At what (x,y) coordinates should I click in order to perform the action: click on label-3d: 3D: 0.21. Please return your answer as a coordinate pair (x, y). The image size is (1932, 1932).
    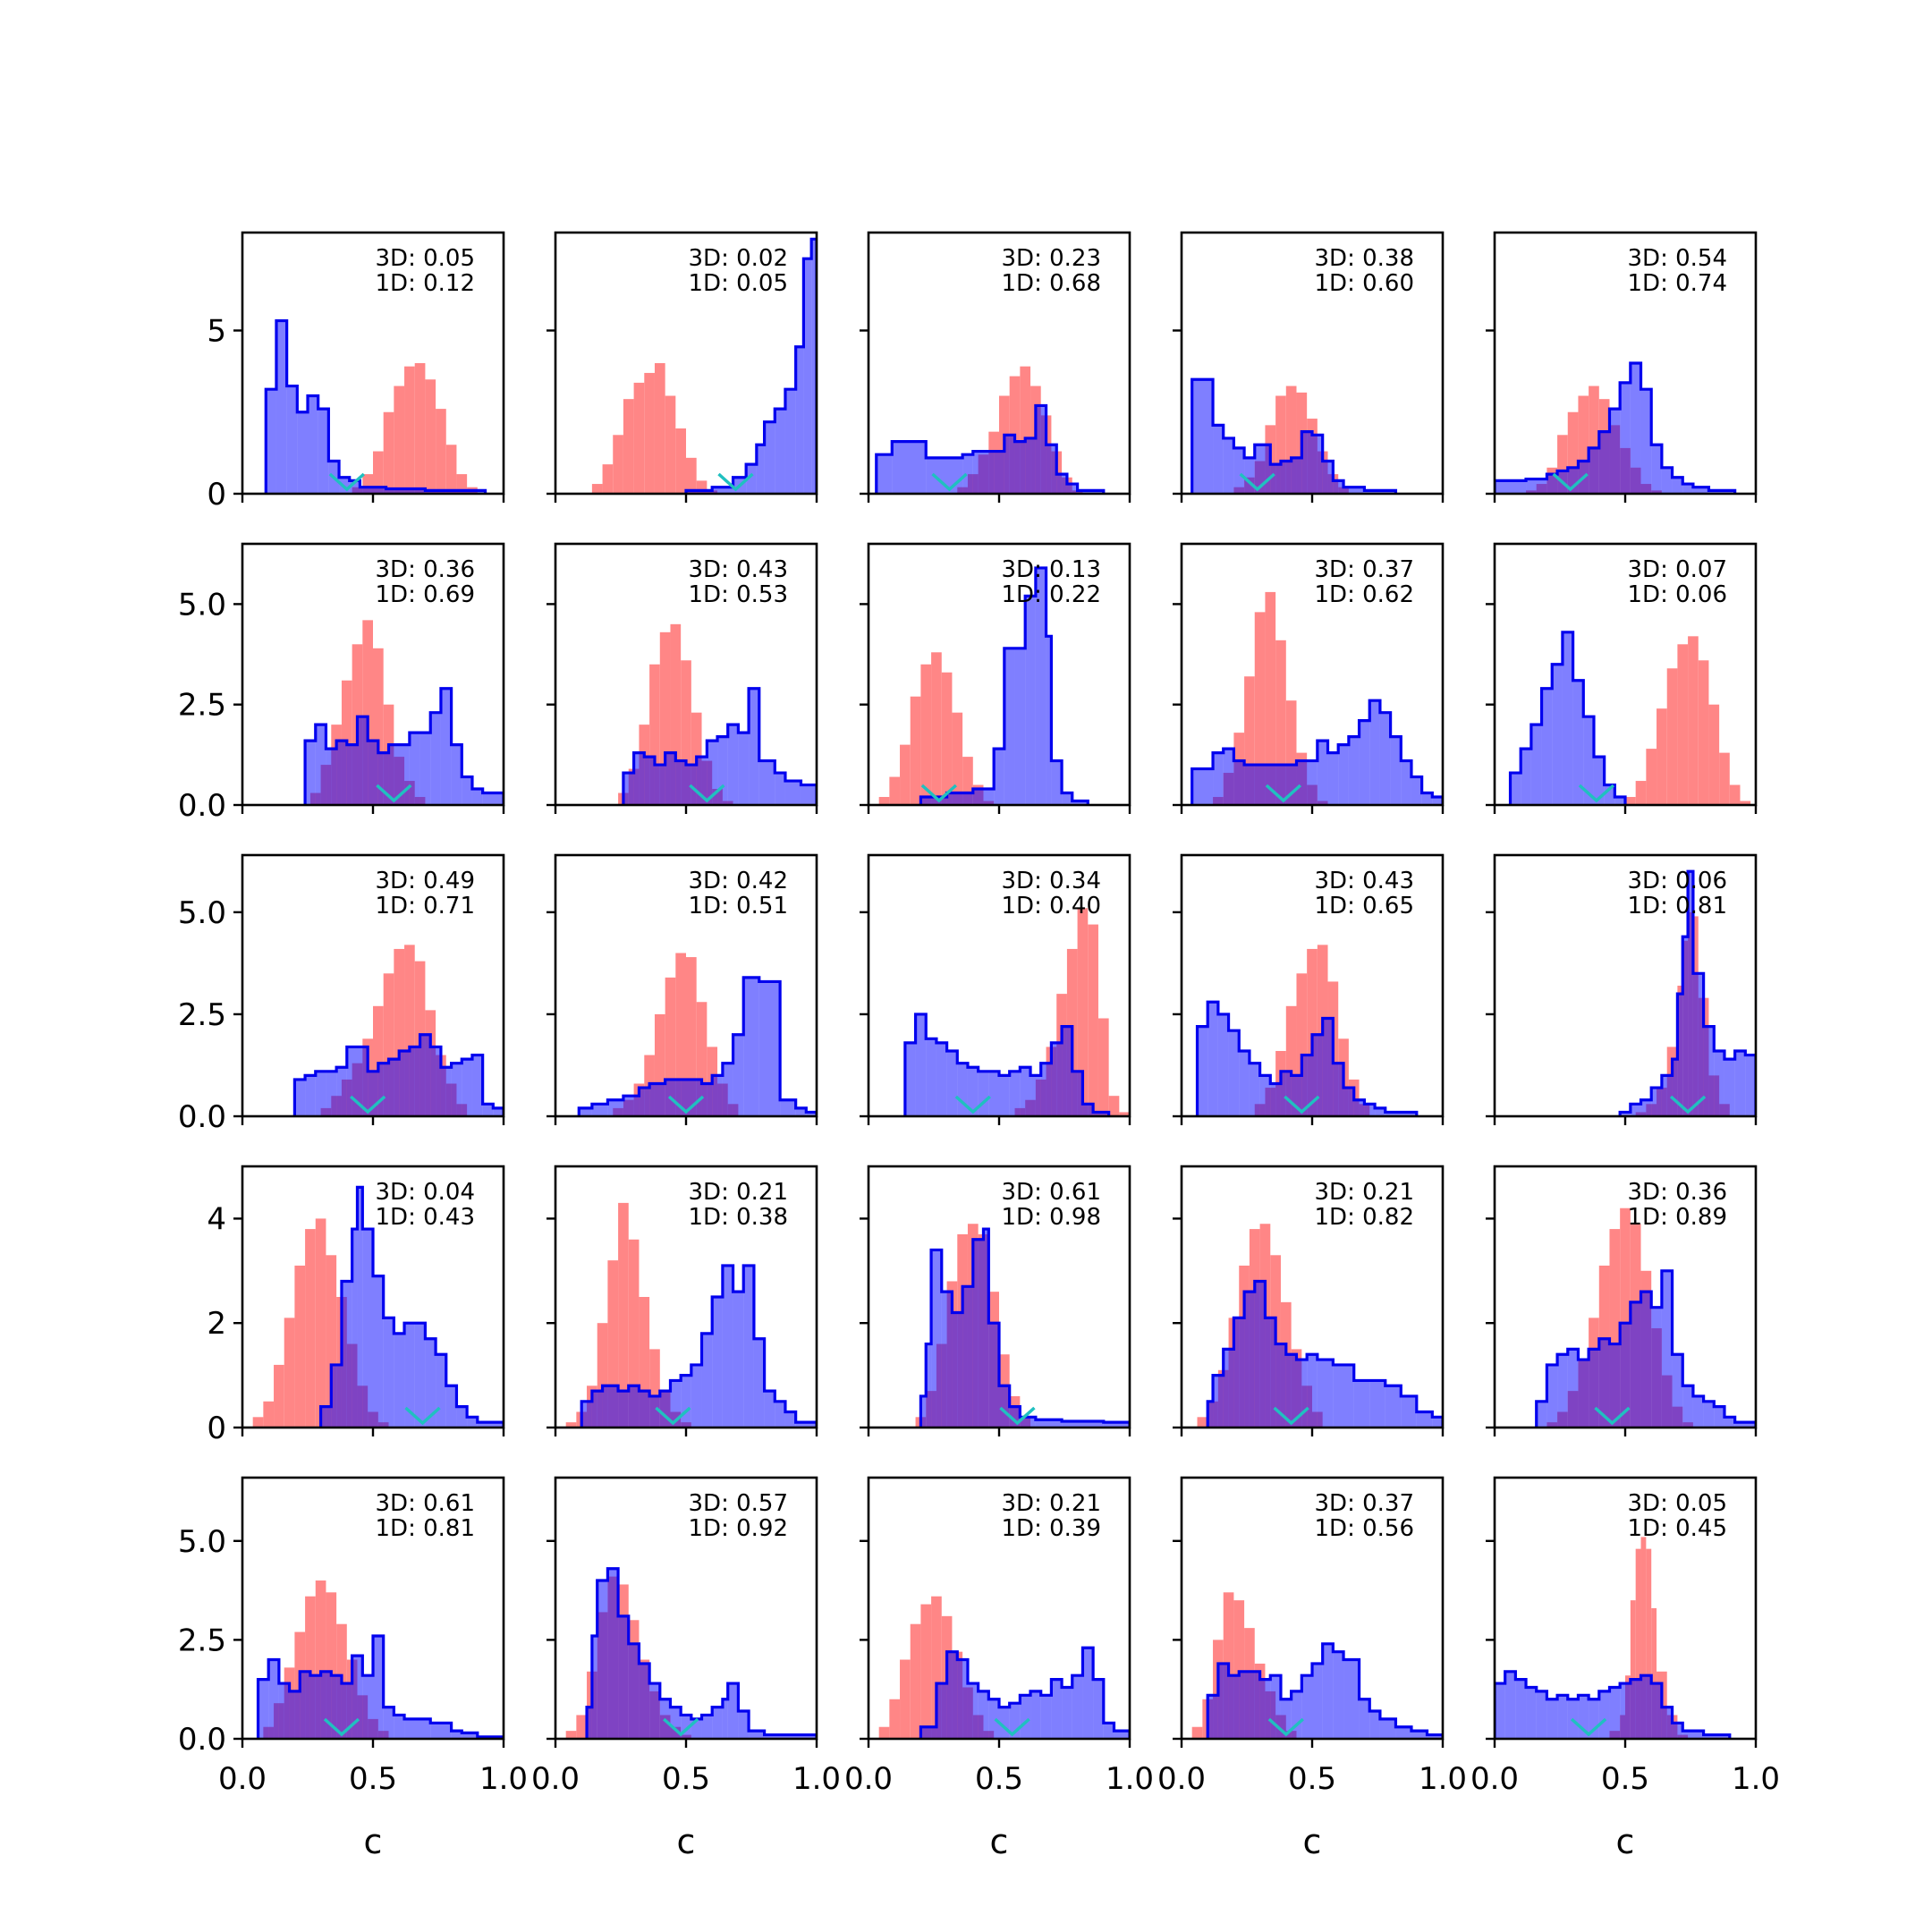
    Looking at the image, I should click on (1051, 1503).